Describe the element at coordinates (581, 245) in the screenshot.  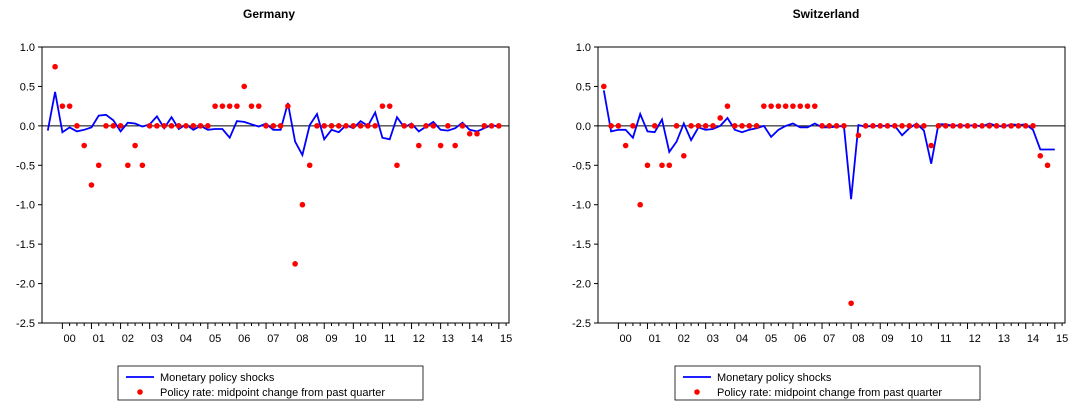
I see `y-tick-label: -1.5` at that location.